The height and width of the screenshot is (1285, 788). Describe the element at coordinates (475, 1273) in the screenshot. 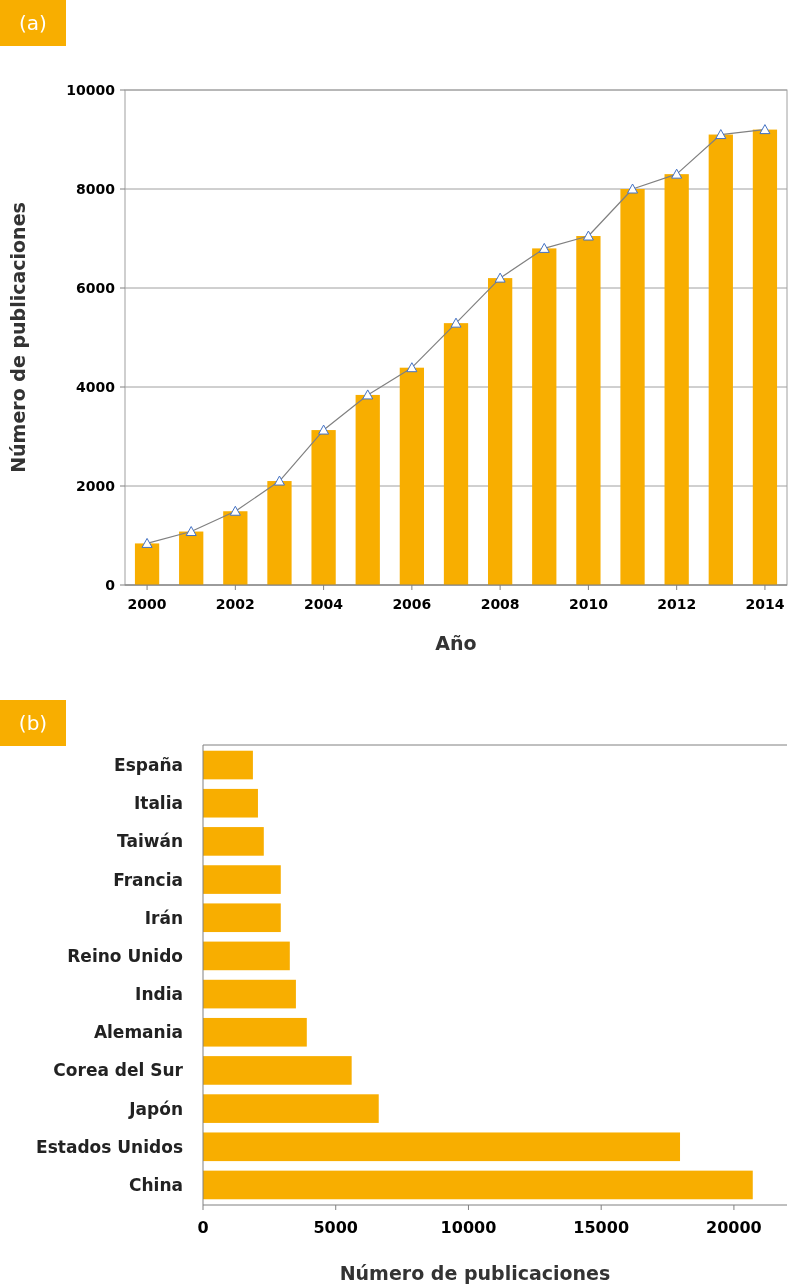

I see `x-axis-title: Número de publicaciones` at that location.